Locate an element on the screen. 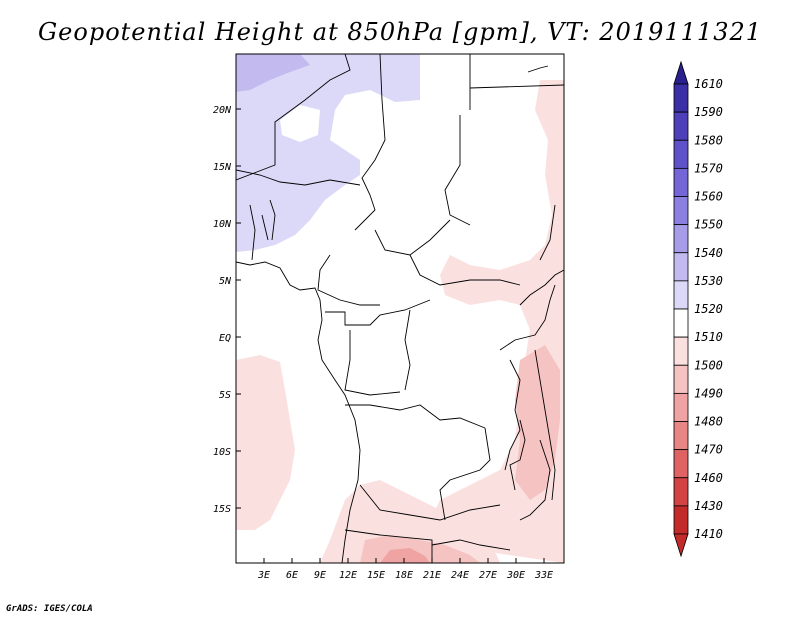 The height and width of the screenshot is (618, 800). colorbar-label: 1530 is located at coordinates (708, 281).